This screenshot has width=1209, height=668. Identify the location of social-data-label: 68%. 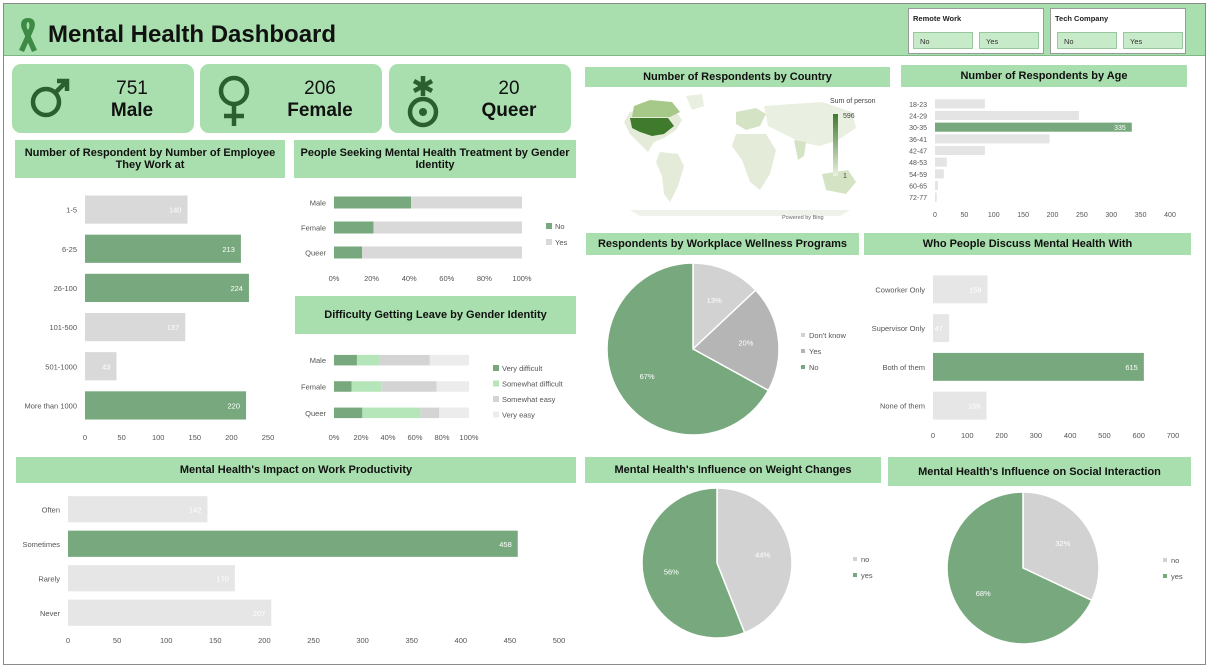
(983, 593).